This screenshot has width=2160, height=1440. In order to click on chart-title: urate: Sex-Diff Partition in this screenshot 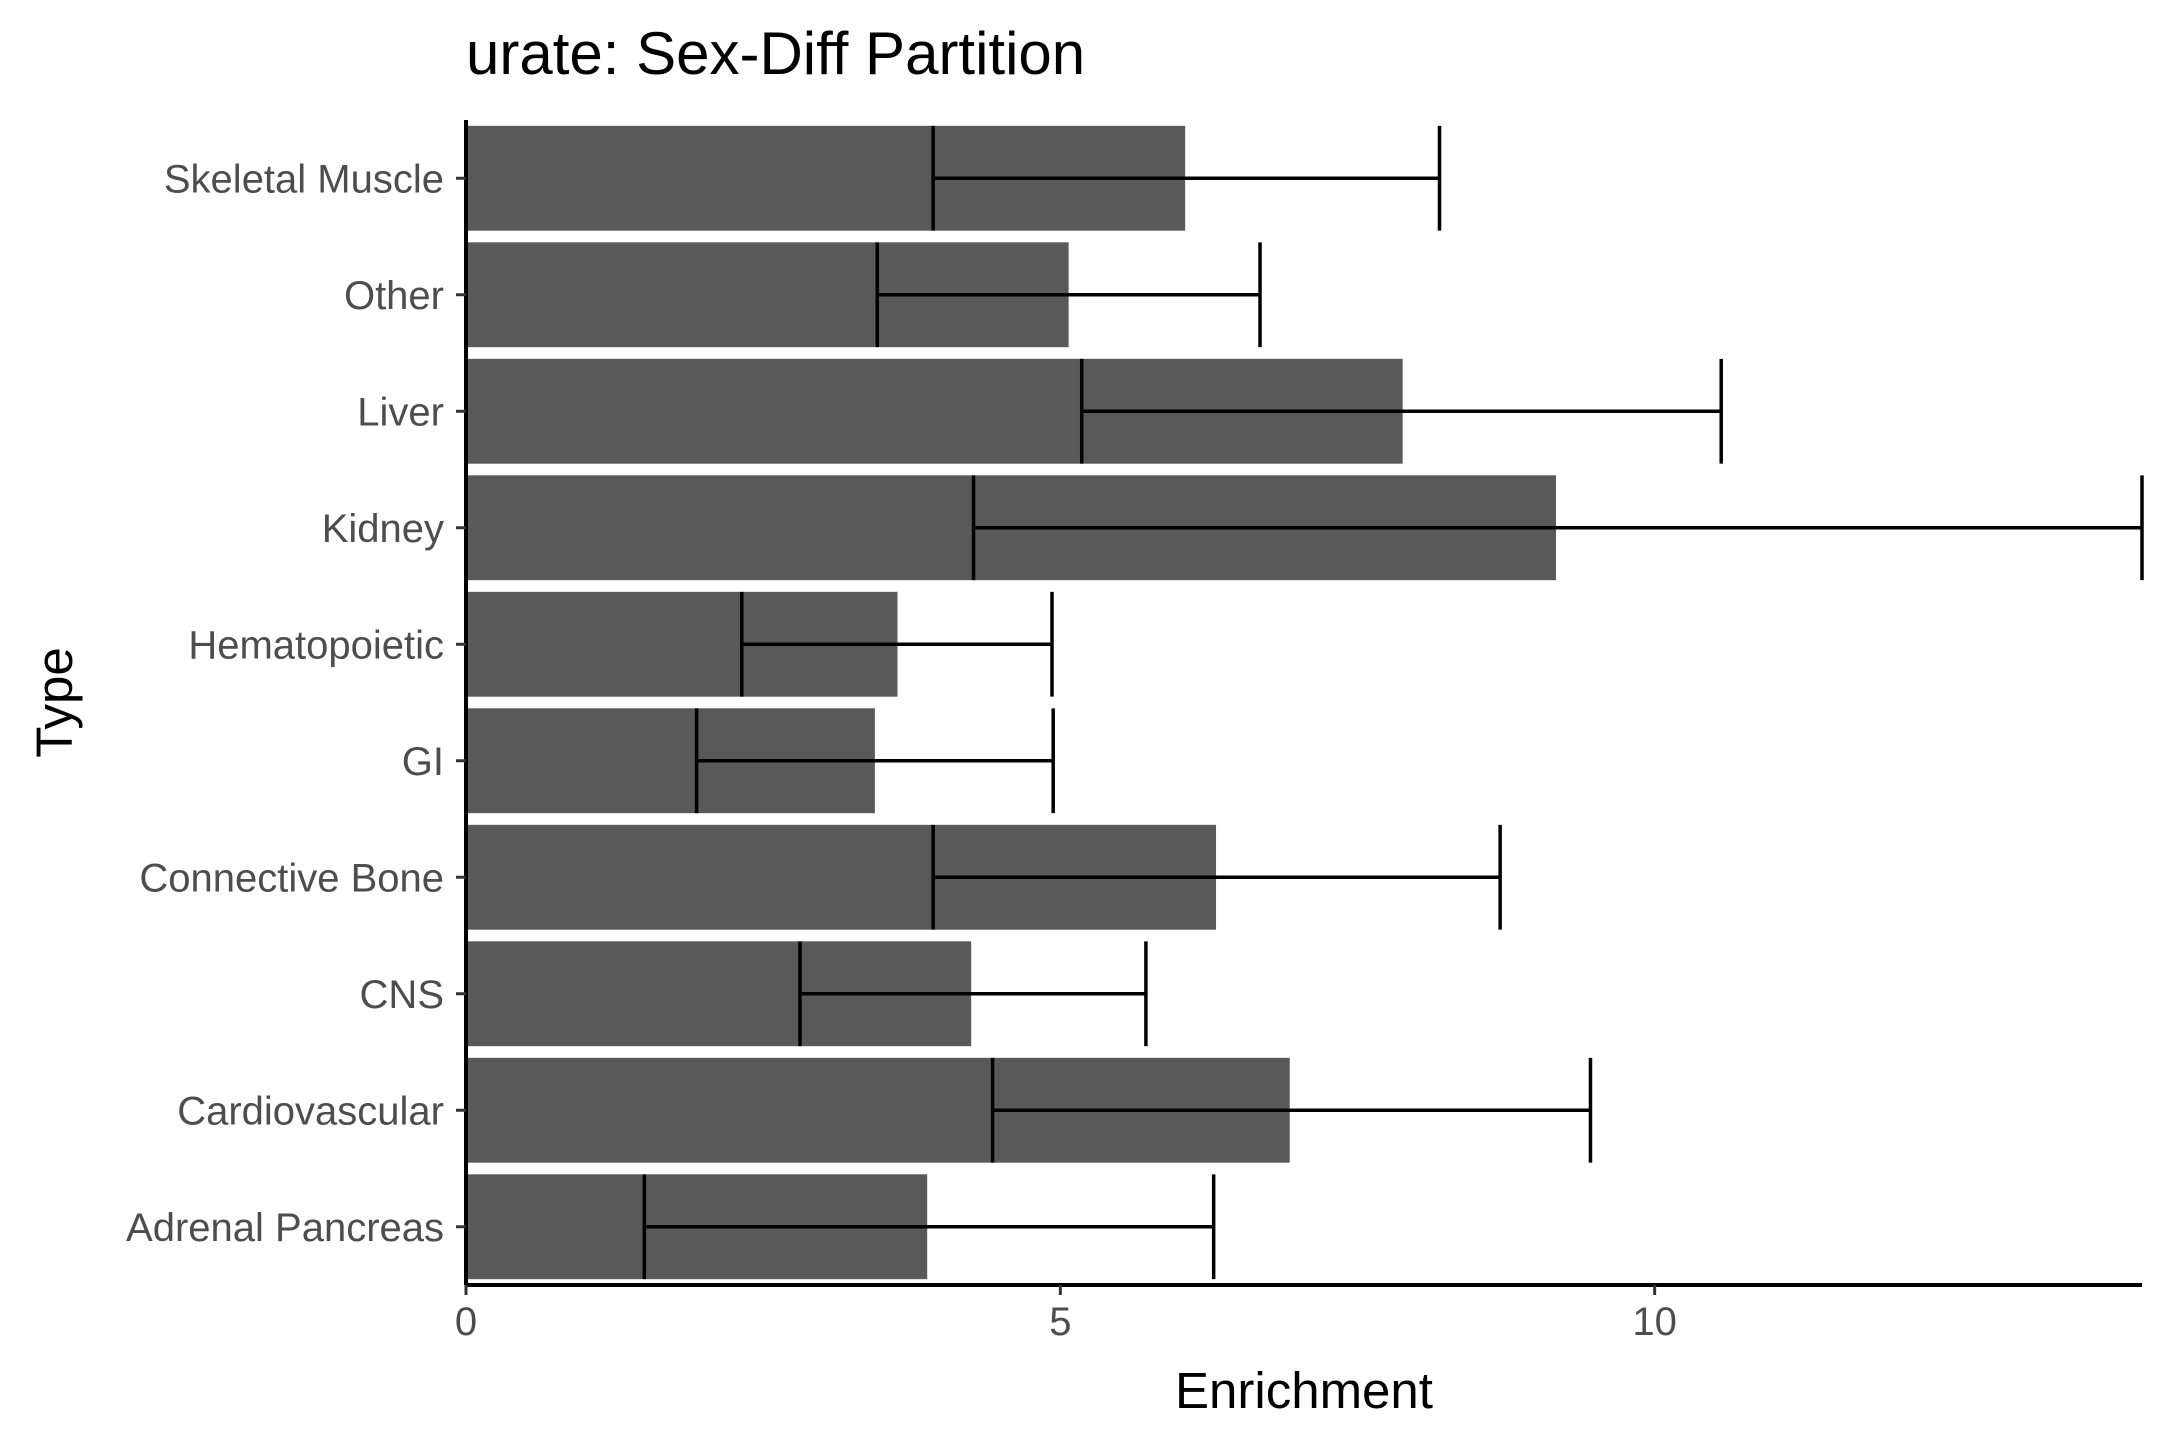, I will do `click(775, 53)`.